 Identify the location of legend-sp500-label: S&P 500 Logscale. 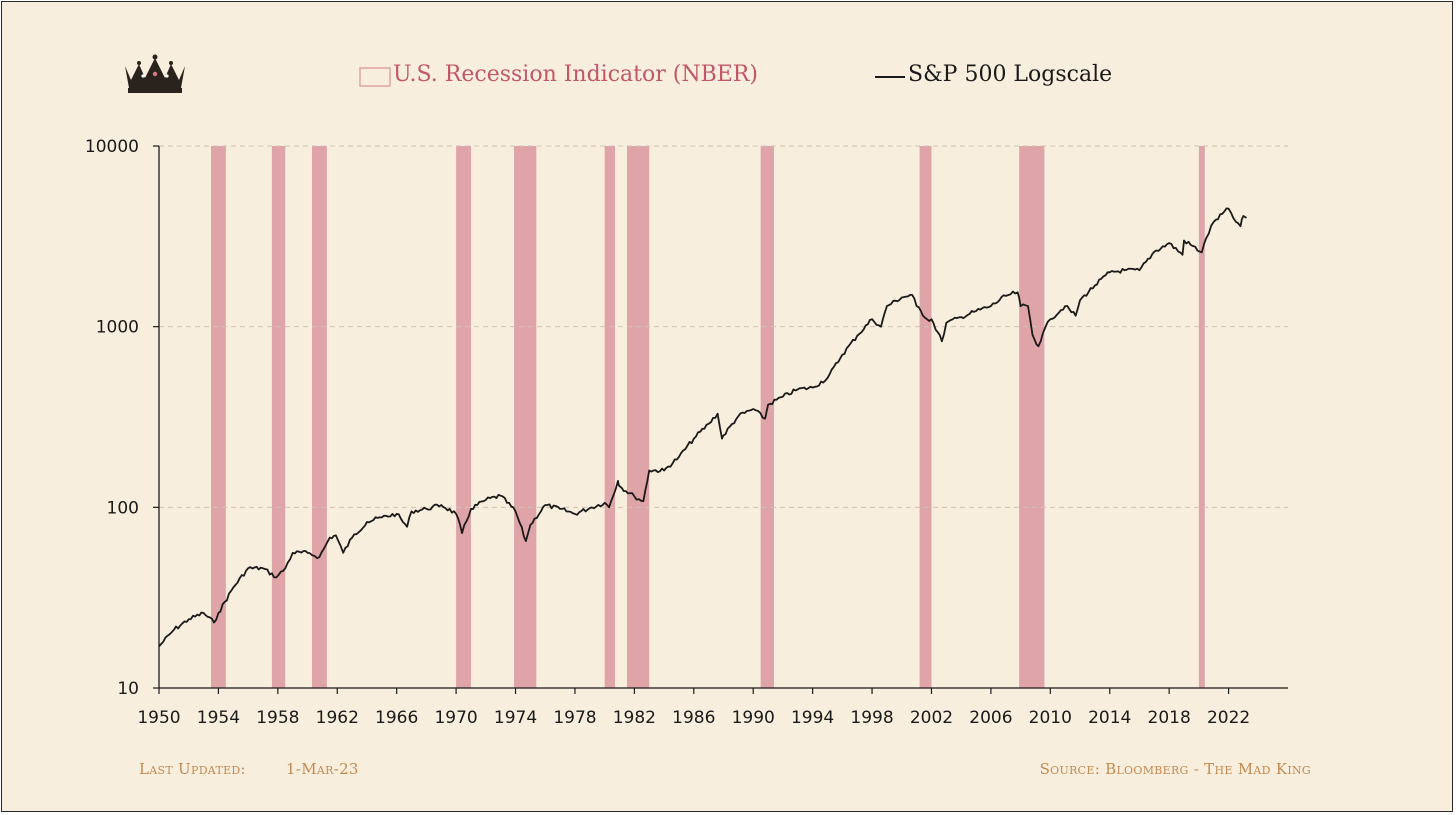
(1010, 74).